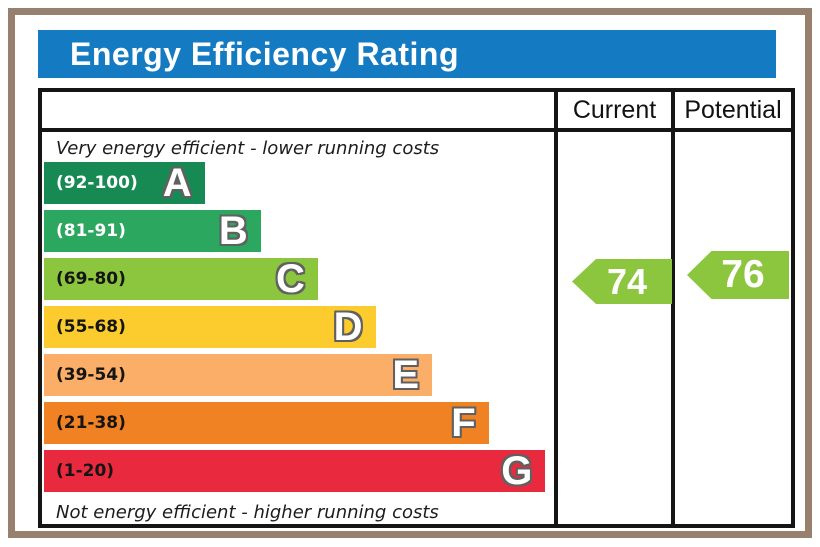  I want to click on band-range-label: (81-91), so click(91, 231).